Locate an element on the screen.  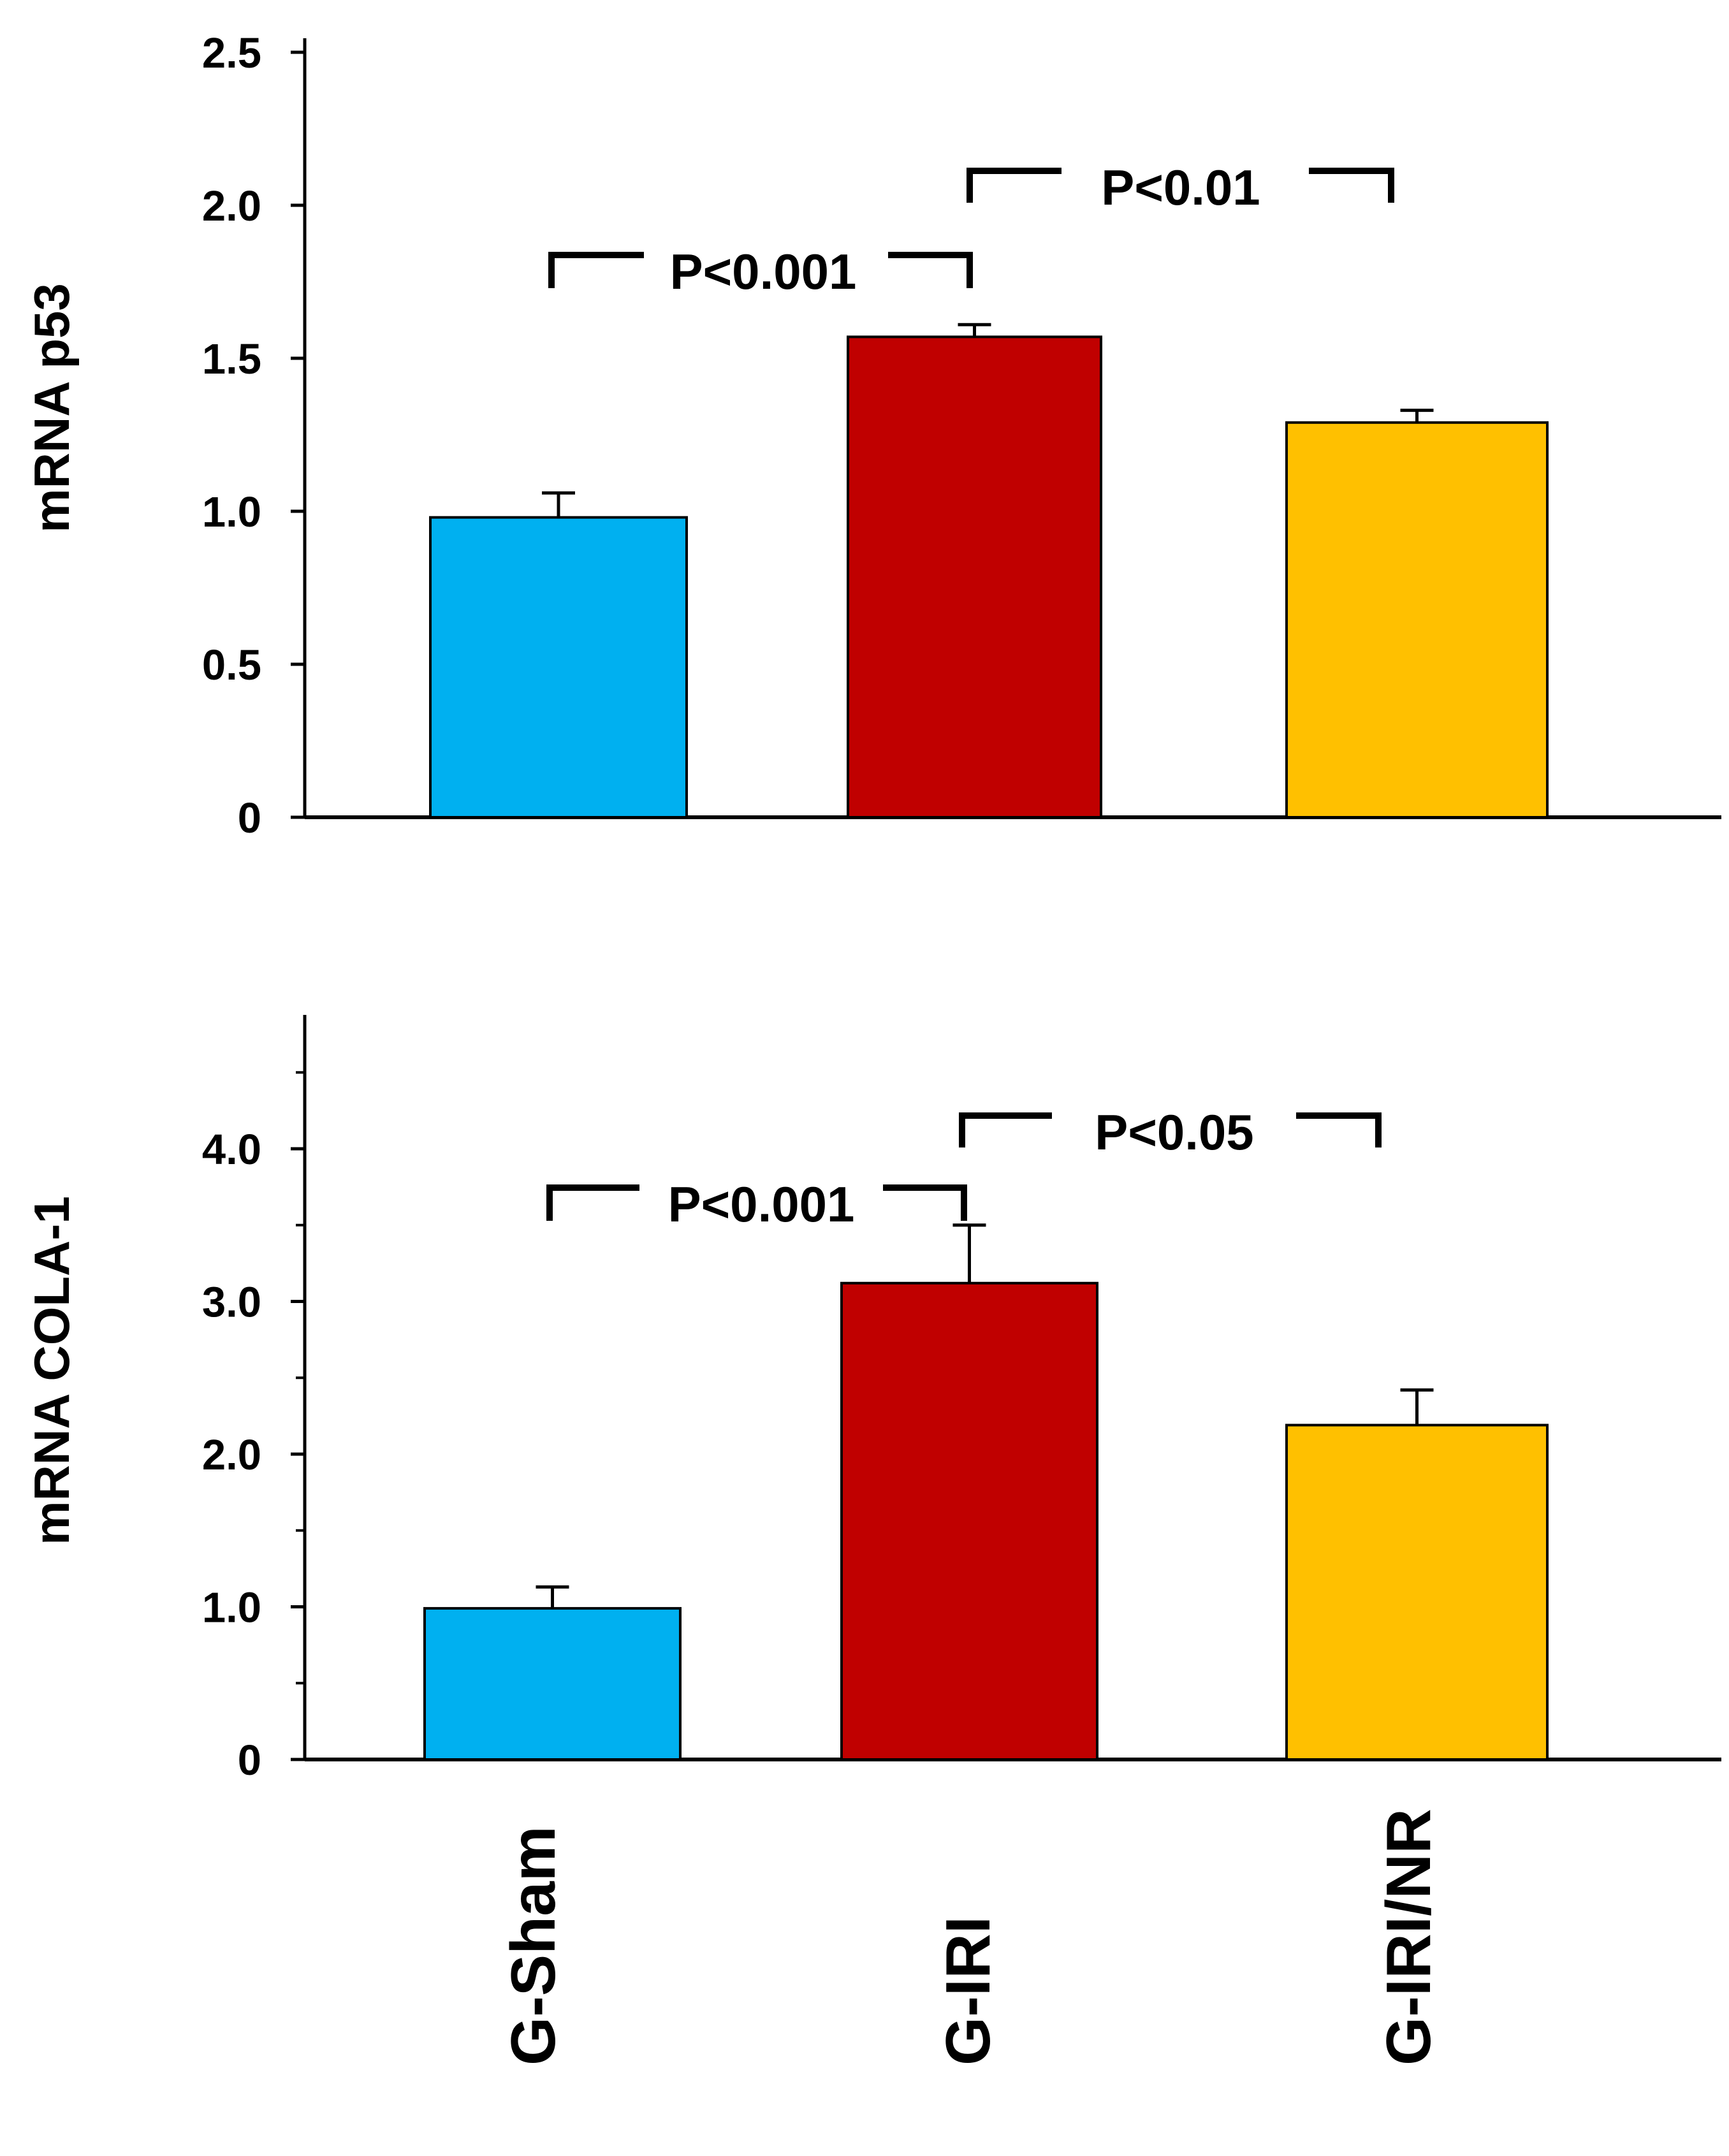
y-axis-label-p53: mRNA p53 is located at coordinates (52, 408).